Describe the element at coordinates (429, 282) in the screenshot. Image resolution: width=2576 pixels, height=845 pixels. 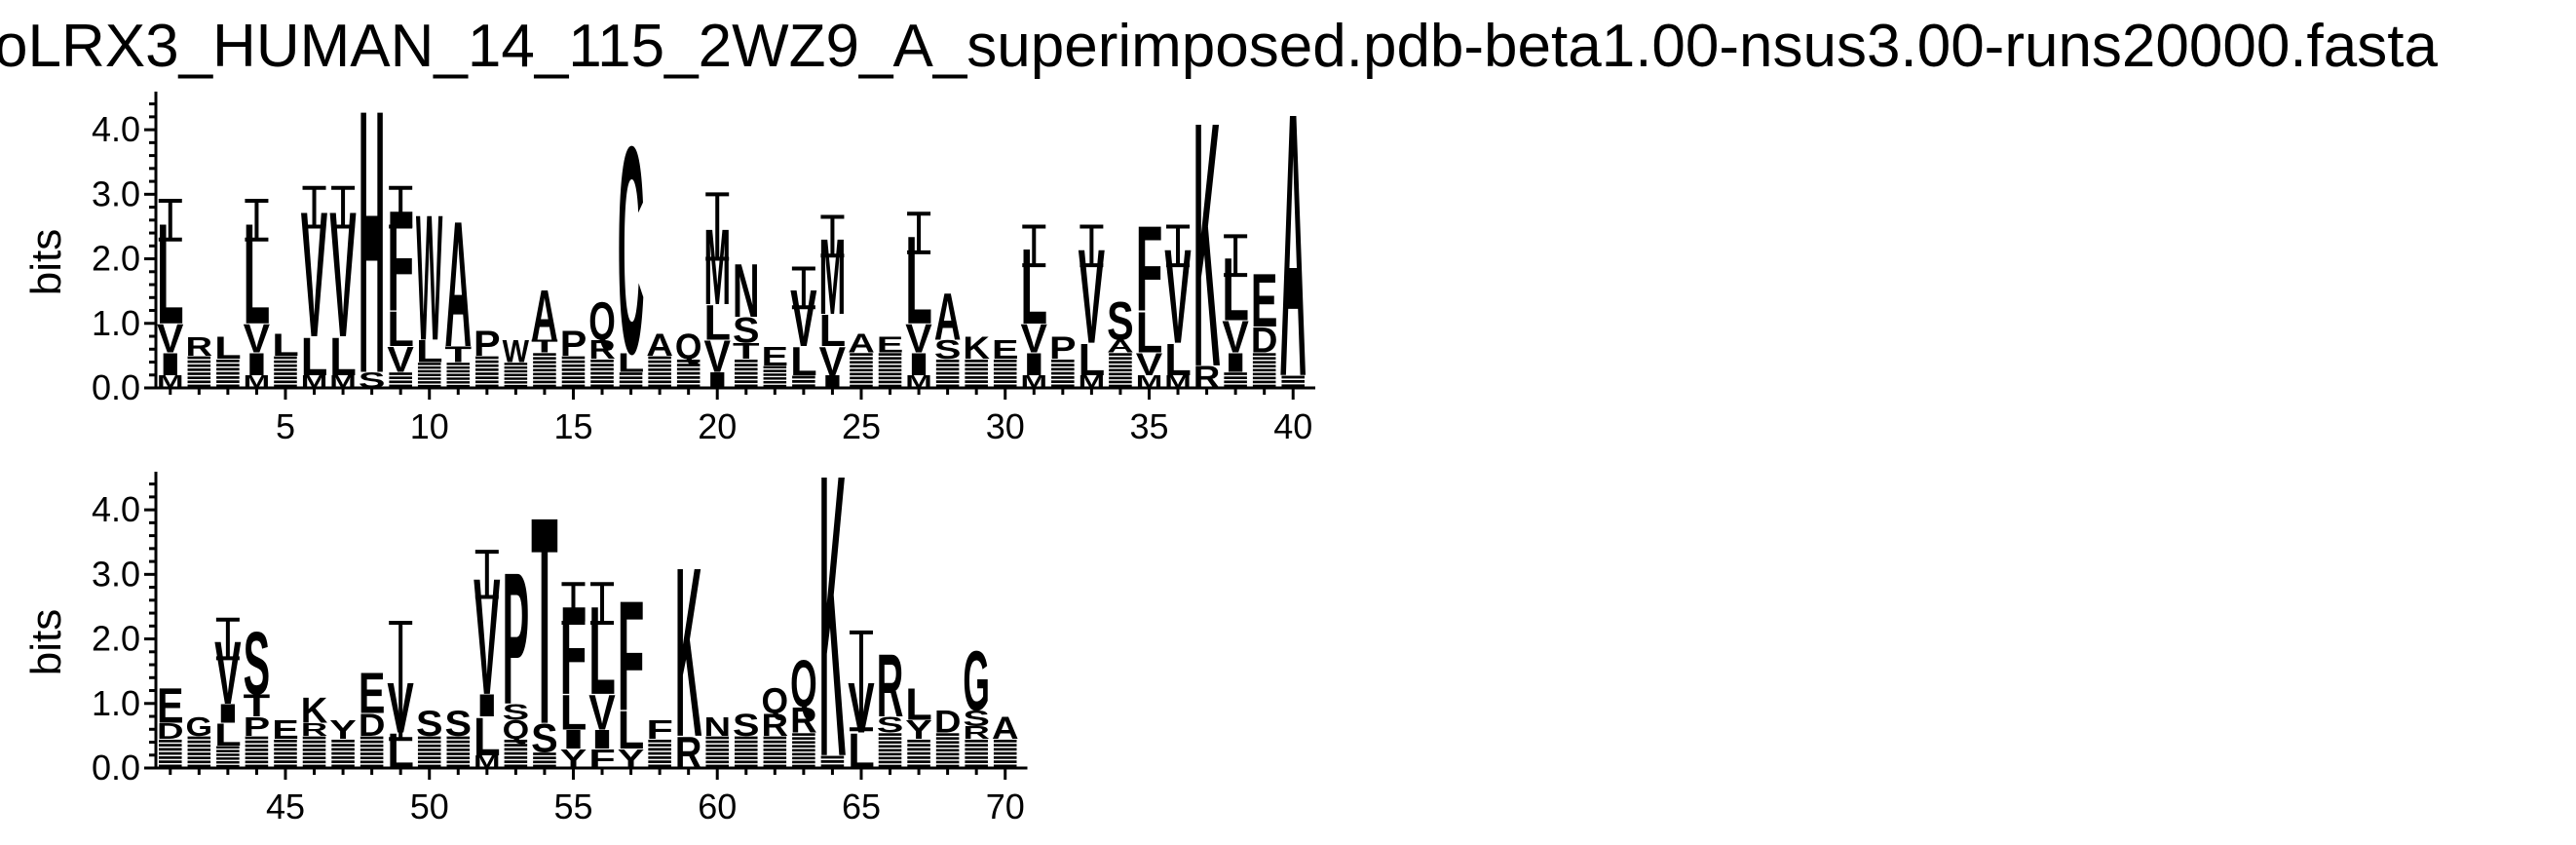
I see `stack-position-10: LW` at that location.